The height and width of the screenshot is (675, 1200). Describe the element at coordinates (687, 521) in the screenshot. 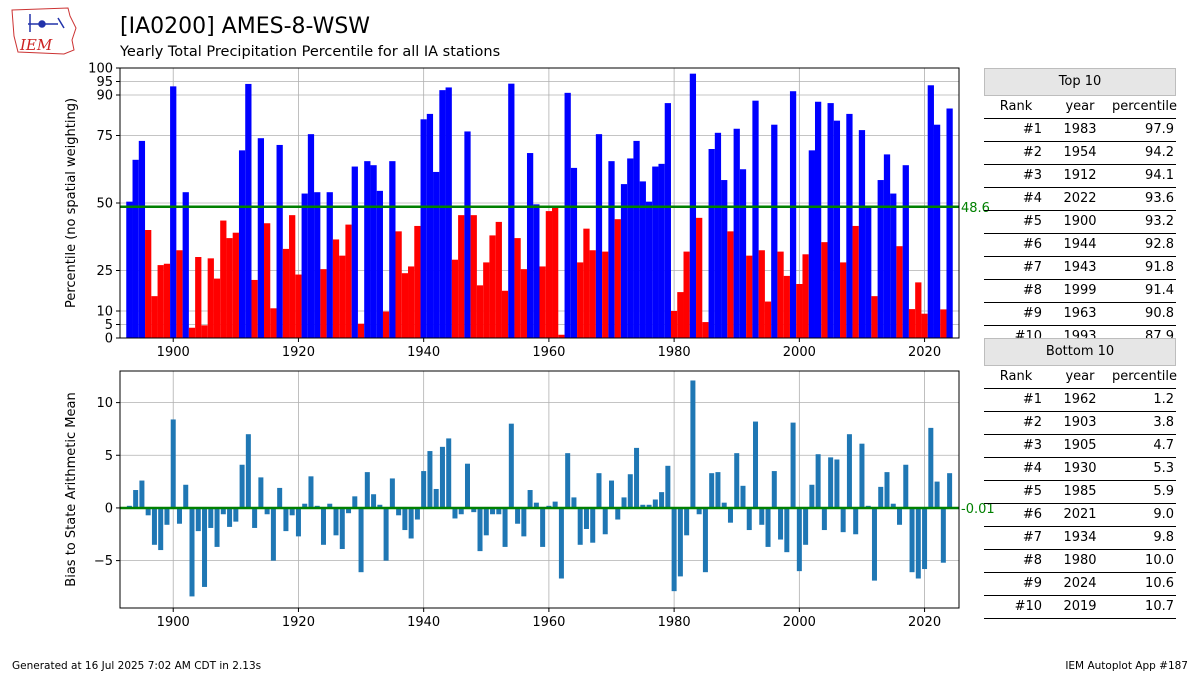

I see `bar-1982` at that location.